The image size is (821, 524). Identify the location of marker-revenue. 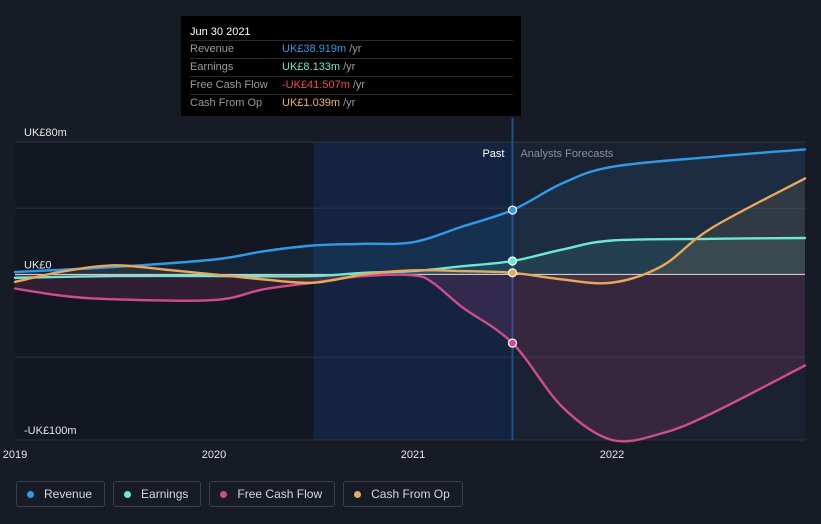
(512, 210).